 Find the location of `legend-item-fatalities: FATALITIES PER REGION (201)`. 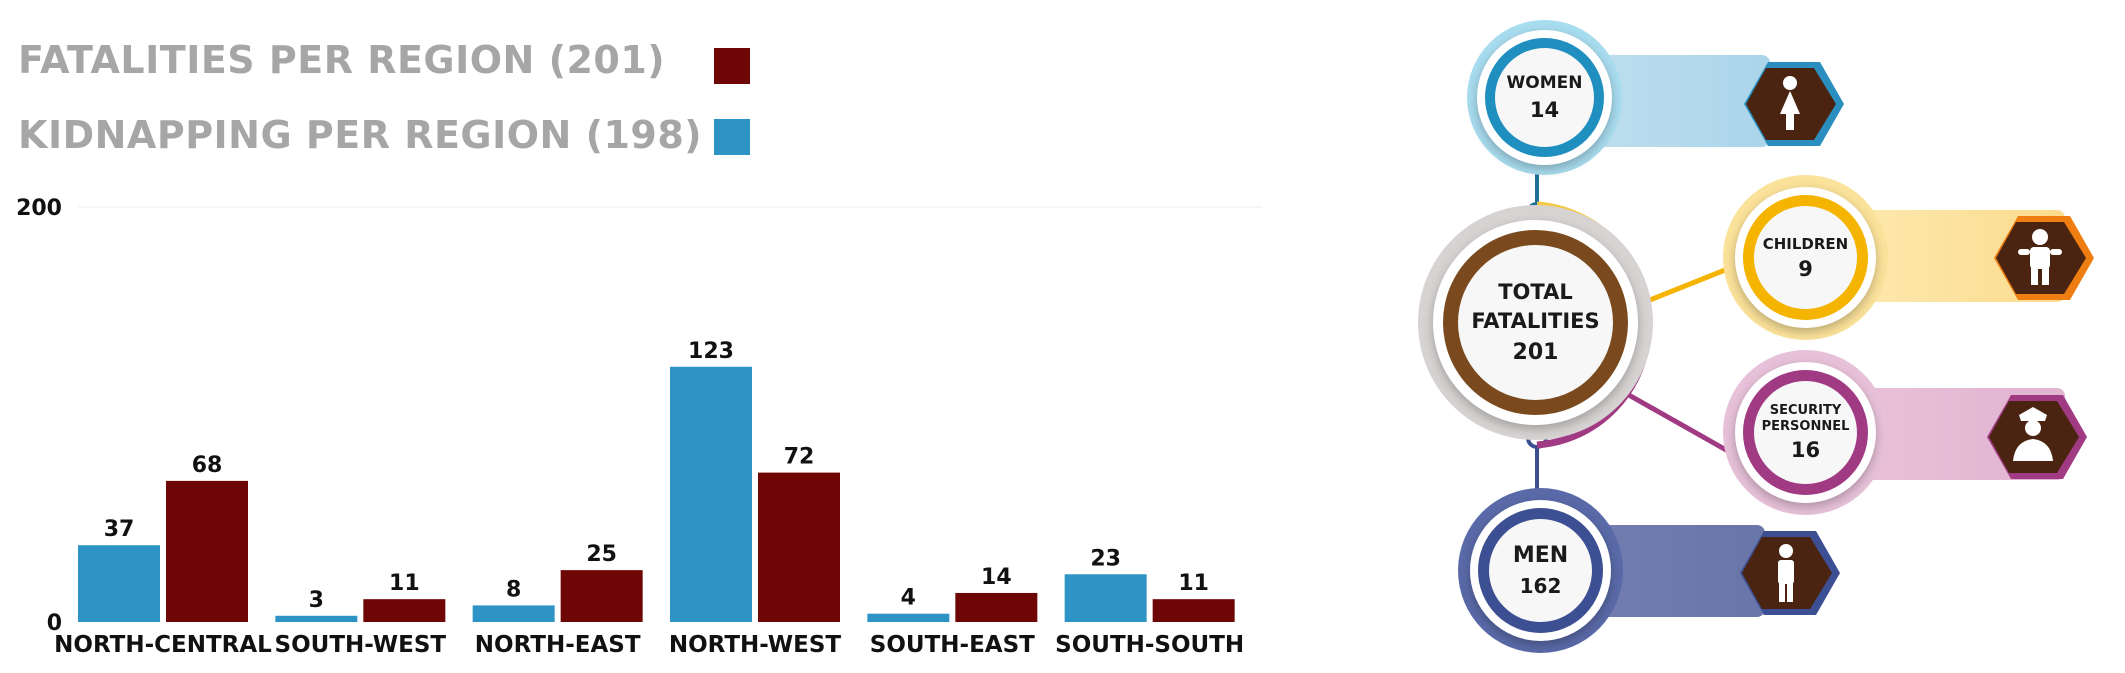

legend-item-fatalities: FATALITIES PER REGION (201) is located at coordinates (341, 60).